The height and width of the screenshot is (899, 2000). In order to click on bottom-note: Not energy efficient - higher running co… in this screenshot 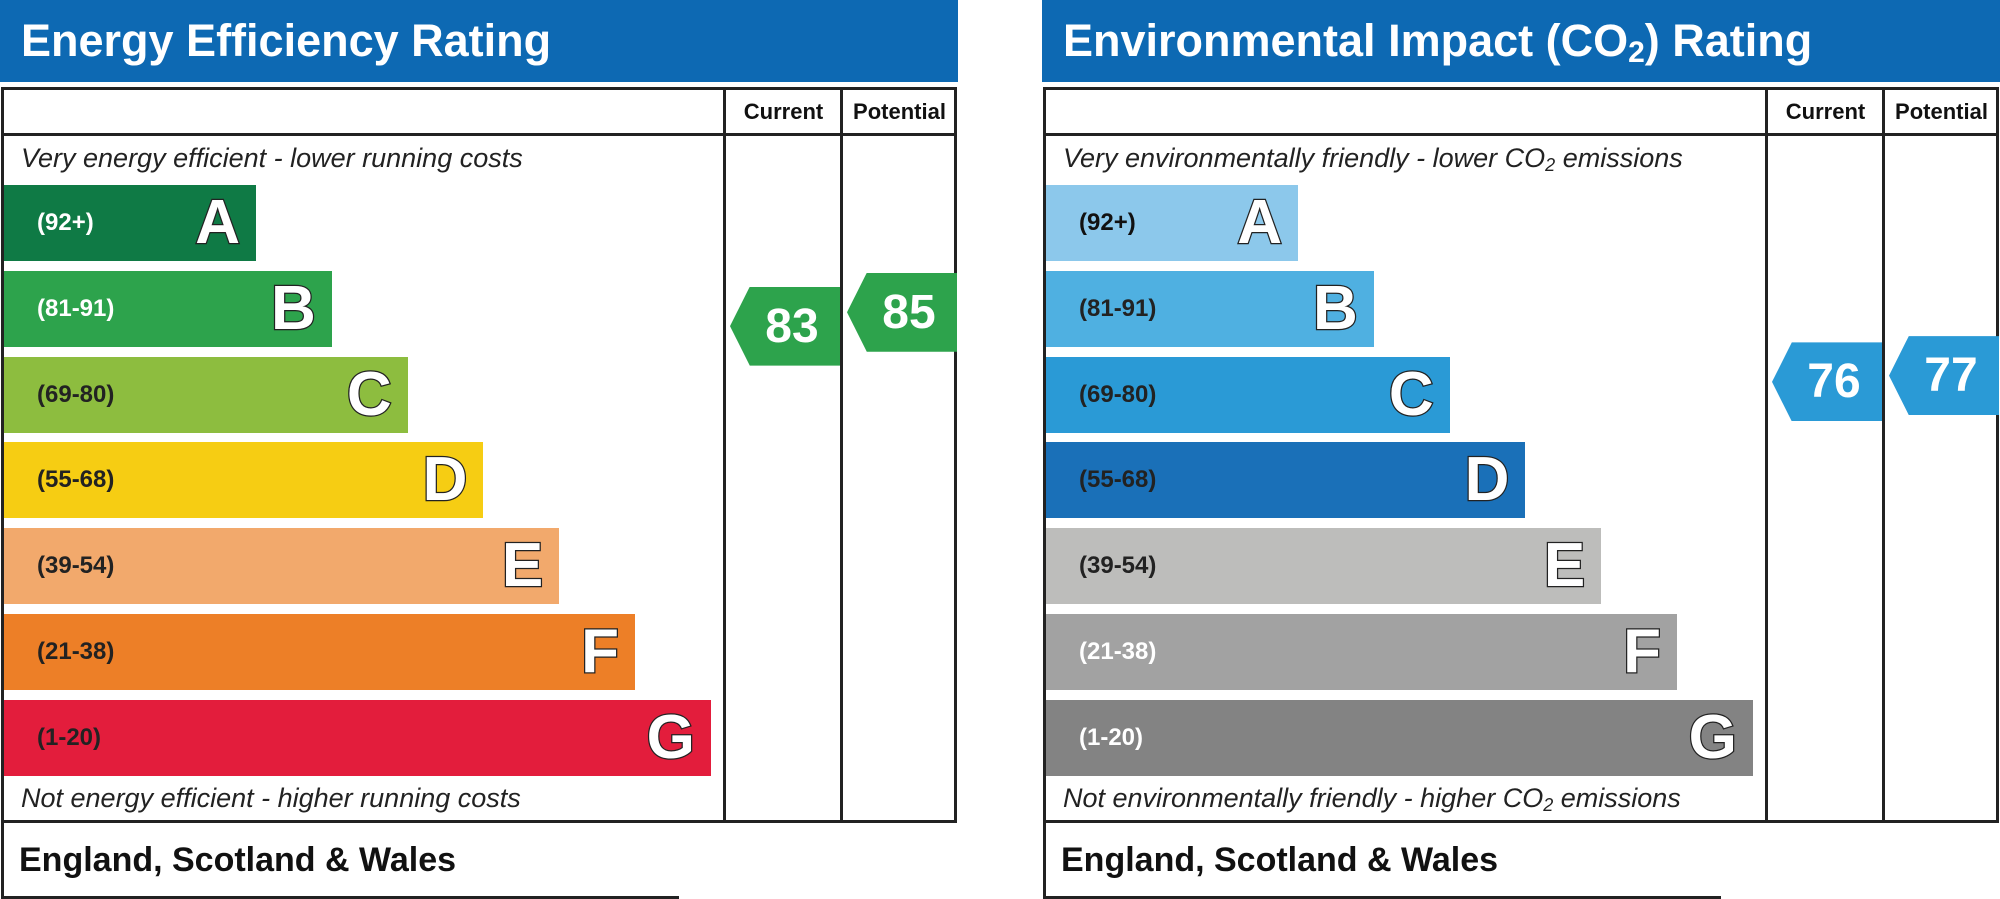, I will do `click(271, 798)`.